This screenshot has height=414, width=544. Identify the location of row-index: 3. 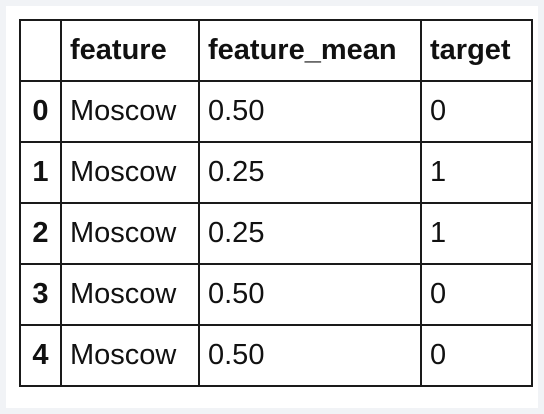
(40, 294).